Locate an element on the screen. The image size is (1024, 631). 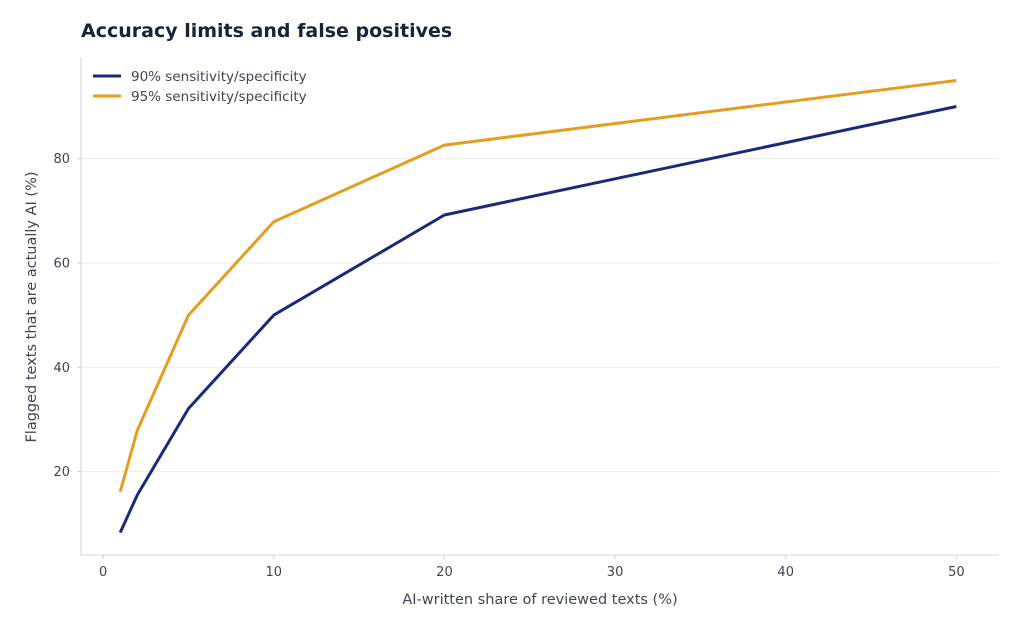
x-axis-label: AI-written share of reviewed texts (%) is located at coordinates (539, 600).